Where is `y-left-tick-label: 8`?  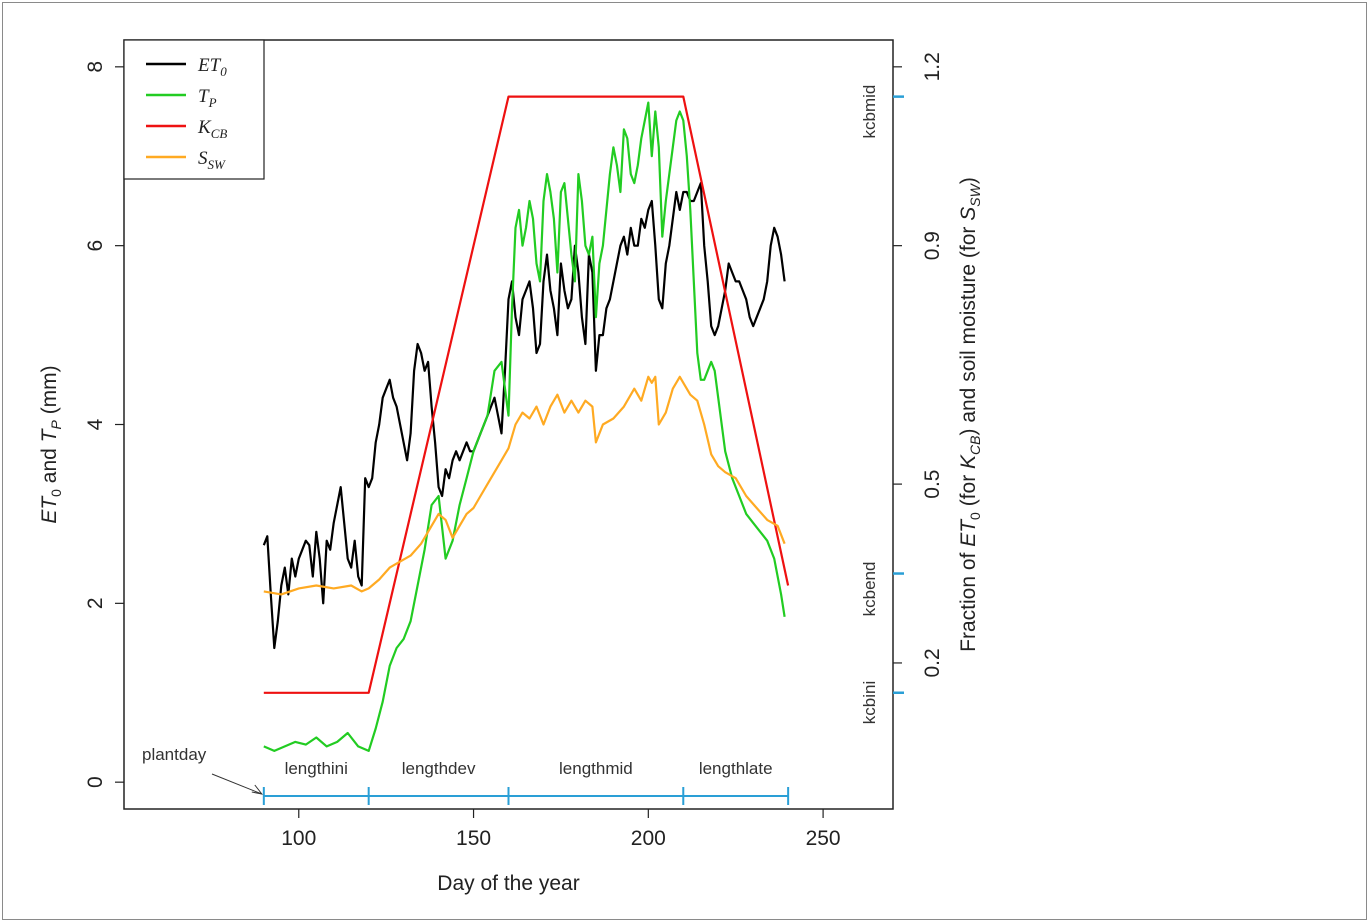
y-left-tick-label: 8 is located at coordinates (95, 67).